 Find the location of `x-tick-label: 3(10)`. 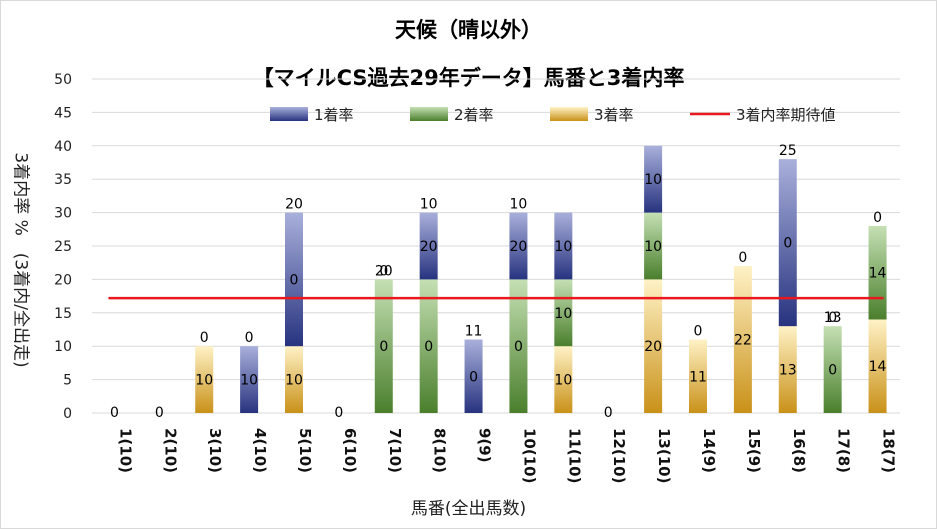

x-tick-label: 3(10) is located at coordinates (215, 450).